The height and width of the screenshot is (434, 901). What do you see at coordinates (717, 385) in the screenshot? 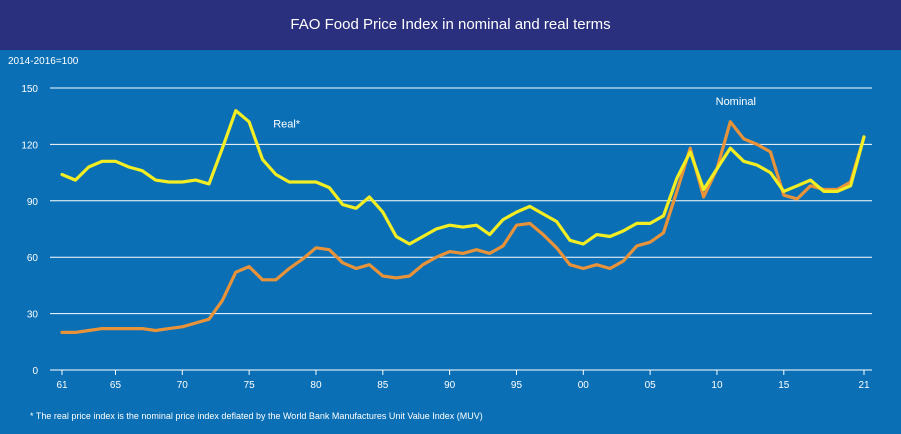
I see `x-tick-label: 10` at bounding box center [717, 385].